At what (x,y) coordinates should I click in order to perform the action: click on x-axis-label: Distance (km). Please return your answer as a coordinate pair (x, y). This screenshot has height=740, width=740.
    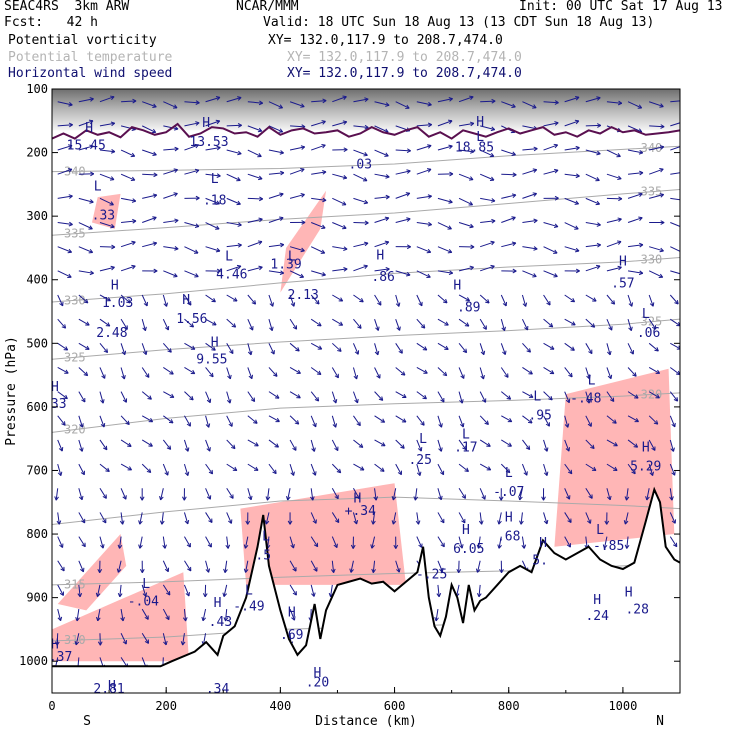
    Looking at the image, I should click on (366, 721).